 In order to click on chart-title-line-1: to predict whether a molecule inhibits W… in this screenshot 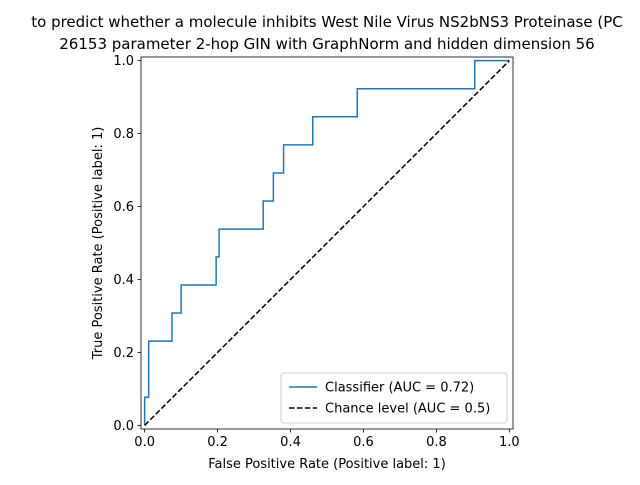, I will do `click(327, 22)`.